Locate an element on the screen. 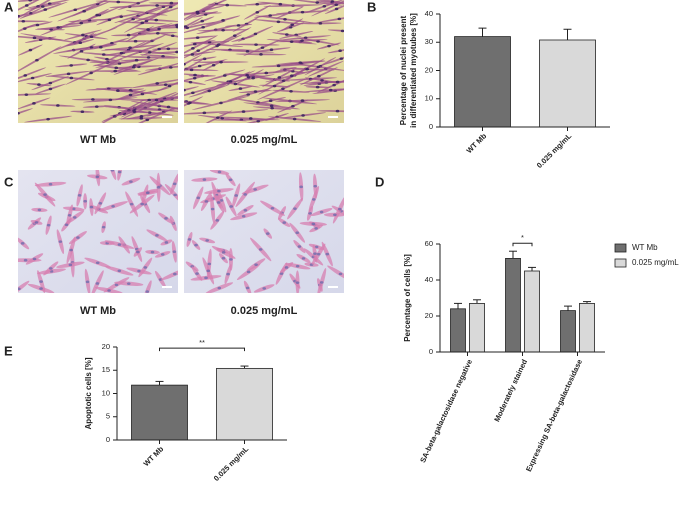 The height and width of the screenshot is (512, 685). x-tick-label: SA-beta-galactosidase negative is located at coordinates (446, 411).